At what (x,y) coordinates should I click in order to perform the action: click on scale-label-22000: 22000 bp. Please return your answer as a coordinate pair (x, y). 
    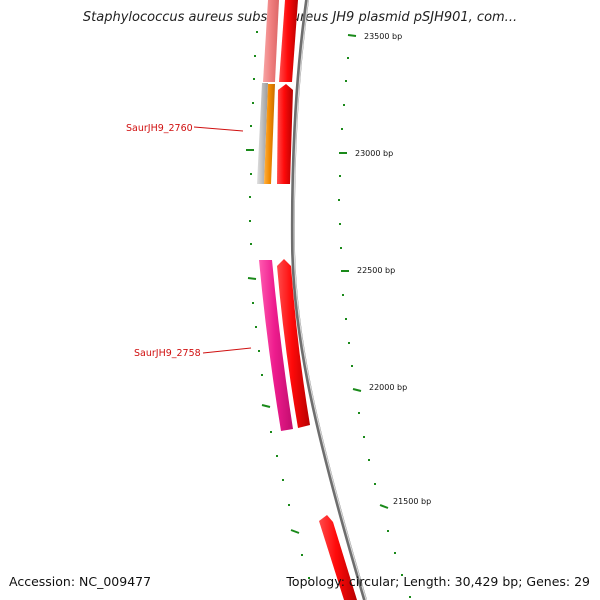
    Looking at the image, I should click on (388, 387).